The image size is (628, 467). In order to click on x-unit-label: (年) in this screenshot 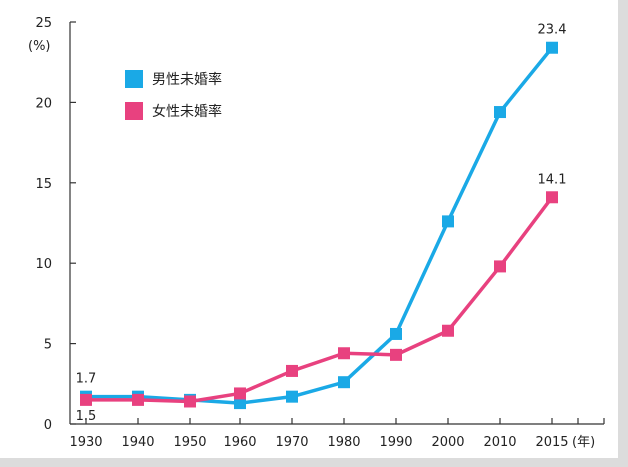, I will do `click(583, 442)`.